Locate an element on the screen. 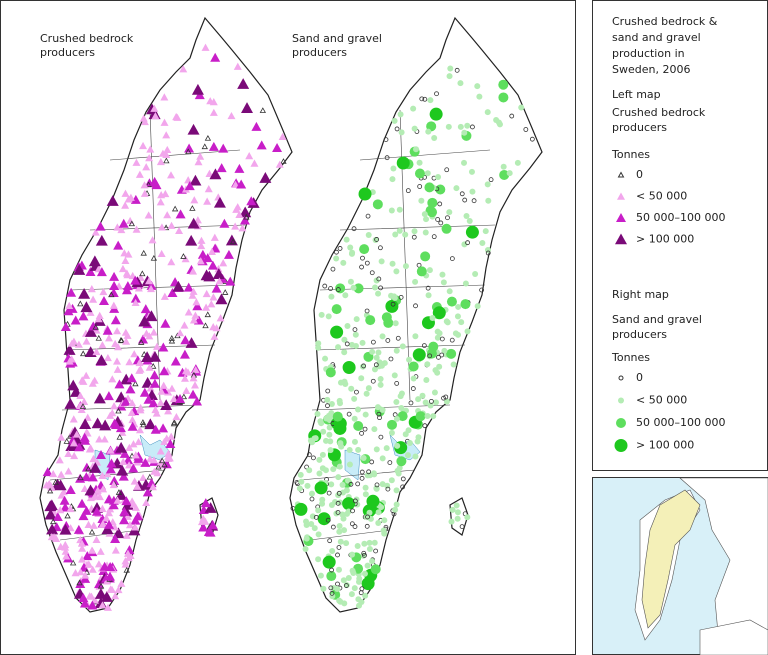 This screenshot has height=655, width=768. legend-item: > 100 000 is located at coordinates (665, 445).